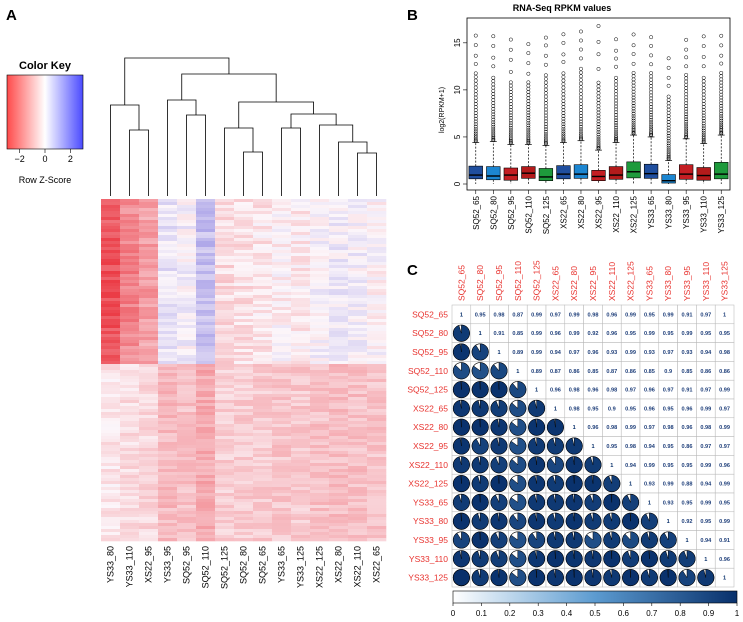  I want to click on boxplot-x-label: XS22_95, so click(599, 211).